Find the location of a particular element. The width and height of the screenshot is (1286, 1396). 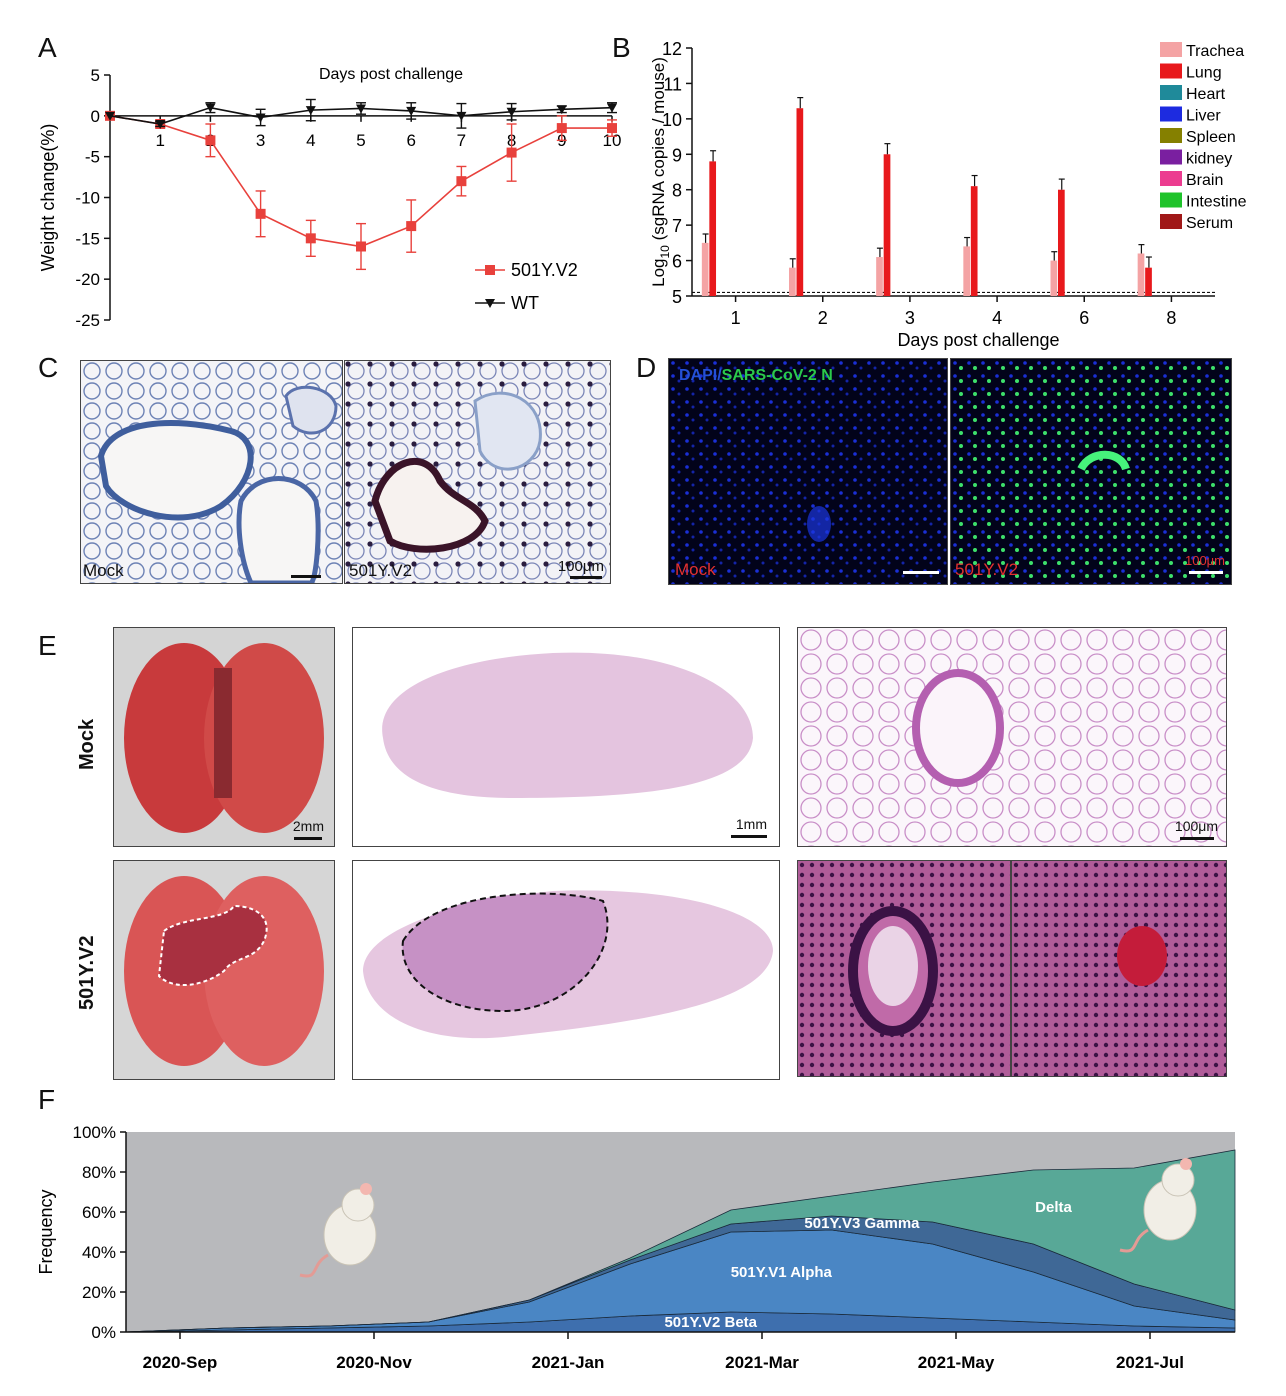

section-501y-tissue is located at coordinates (568, 964).